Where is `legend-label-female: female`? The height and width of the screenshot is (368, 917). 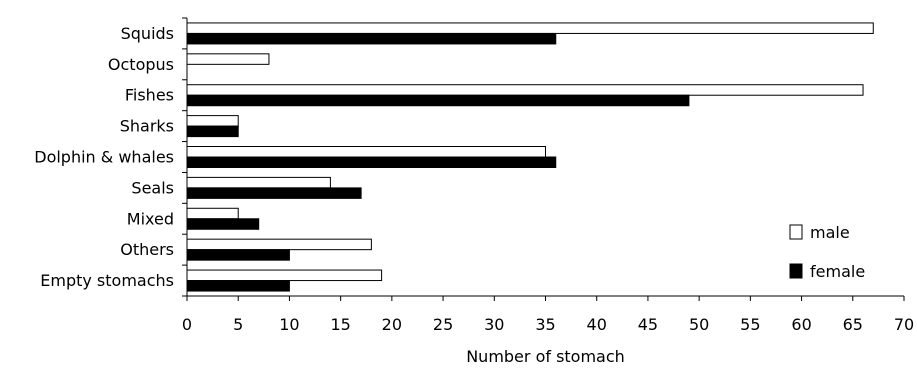
legend-label-female: female is located at coordinates (837, 271).